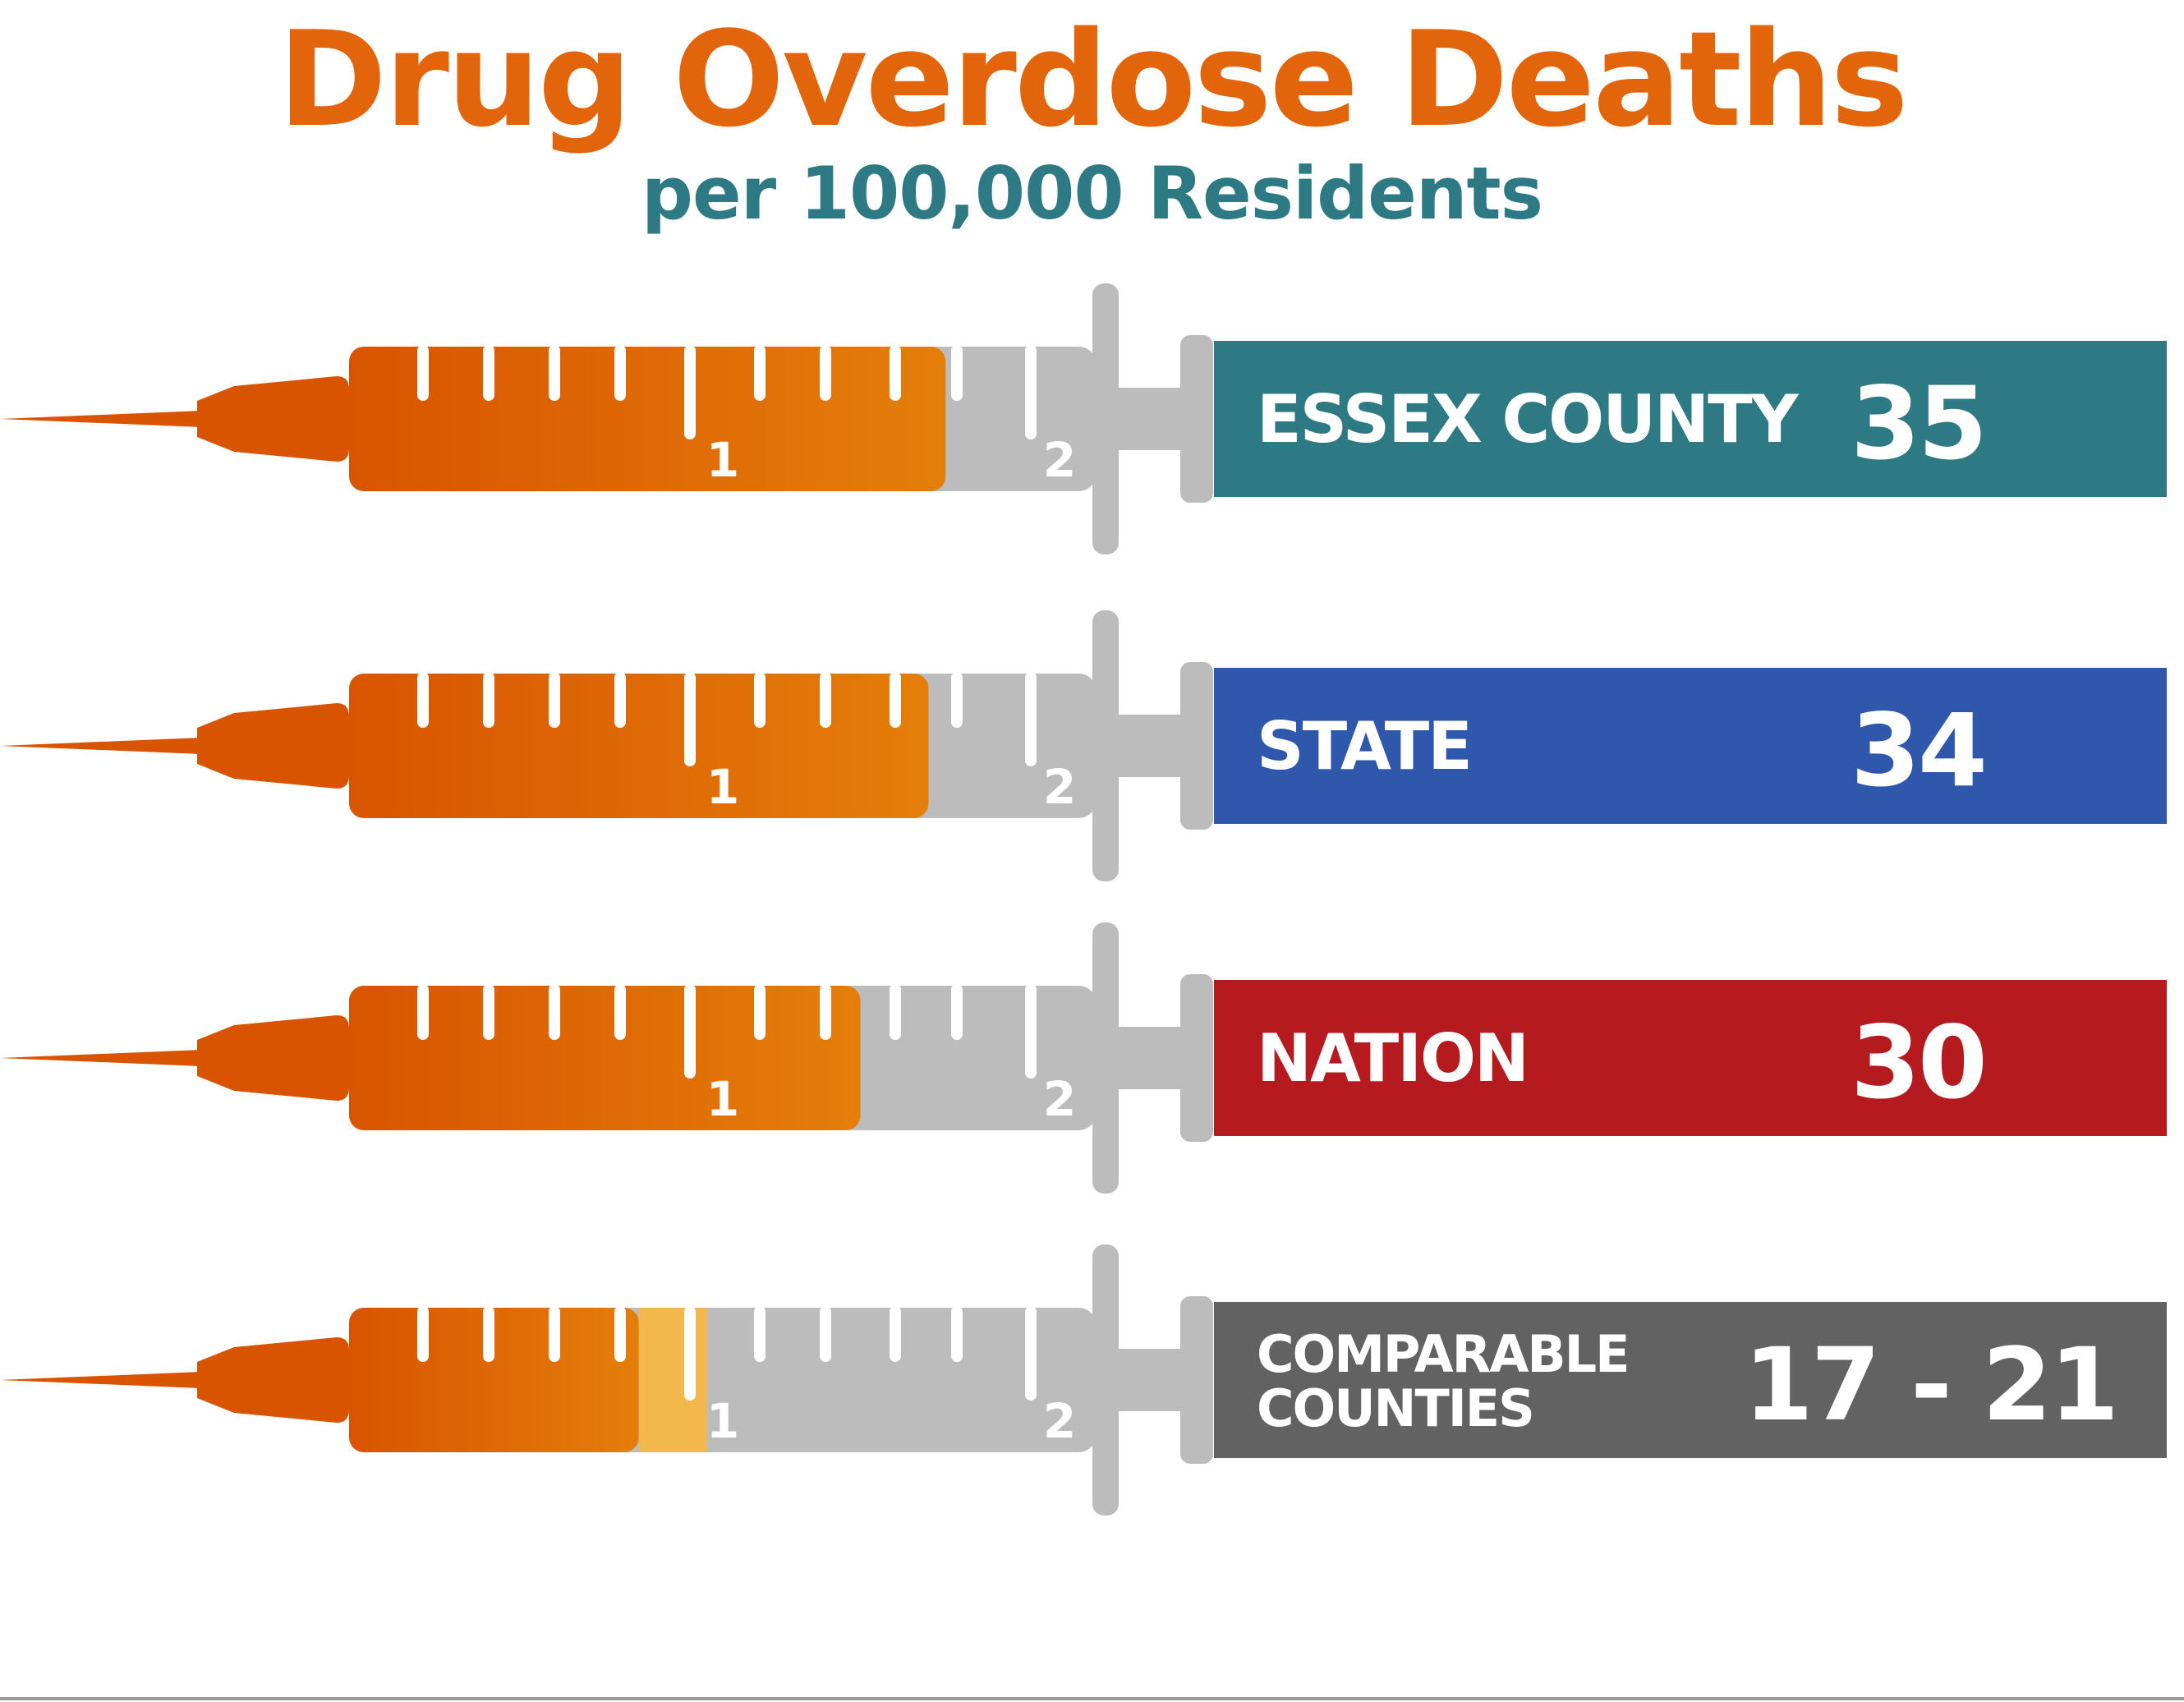 The image size is (2184, 1702). Describe the element at coordinates (1918, 750) in the screenshot. I see `data-label: 34` at that location.